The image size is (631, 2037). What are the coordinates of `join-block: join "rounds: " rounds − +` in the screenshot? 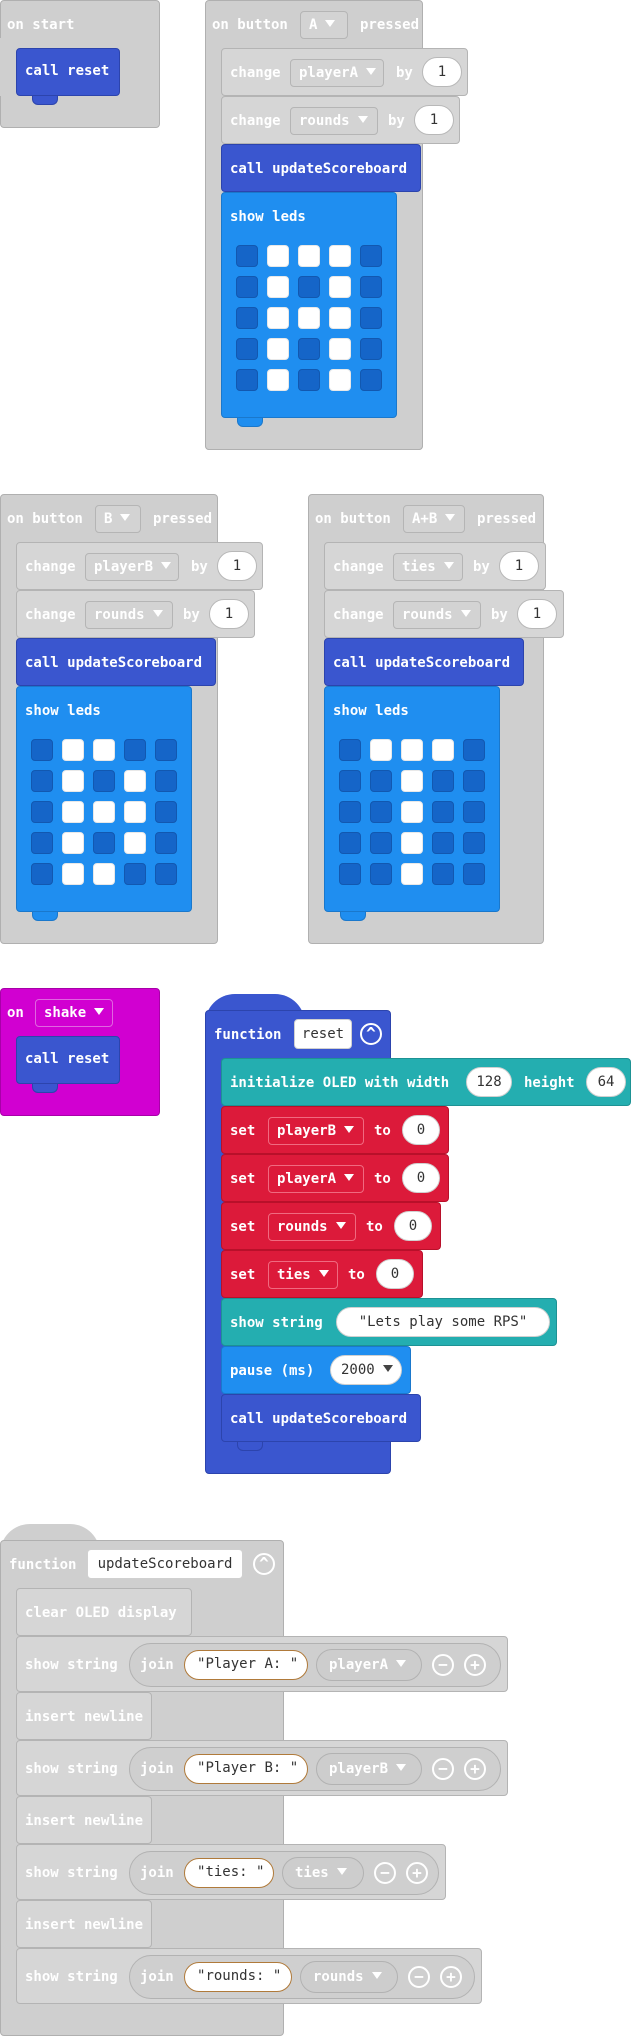 It's located at (302, 1977).